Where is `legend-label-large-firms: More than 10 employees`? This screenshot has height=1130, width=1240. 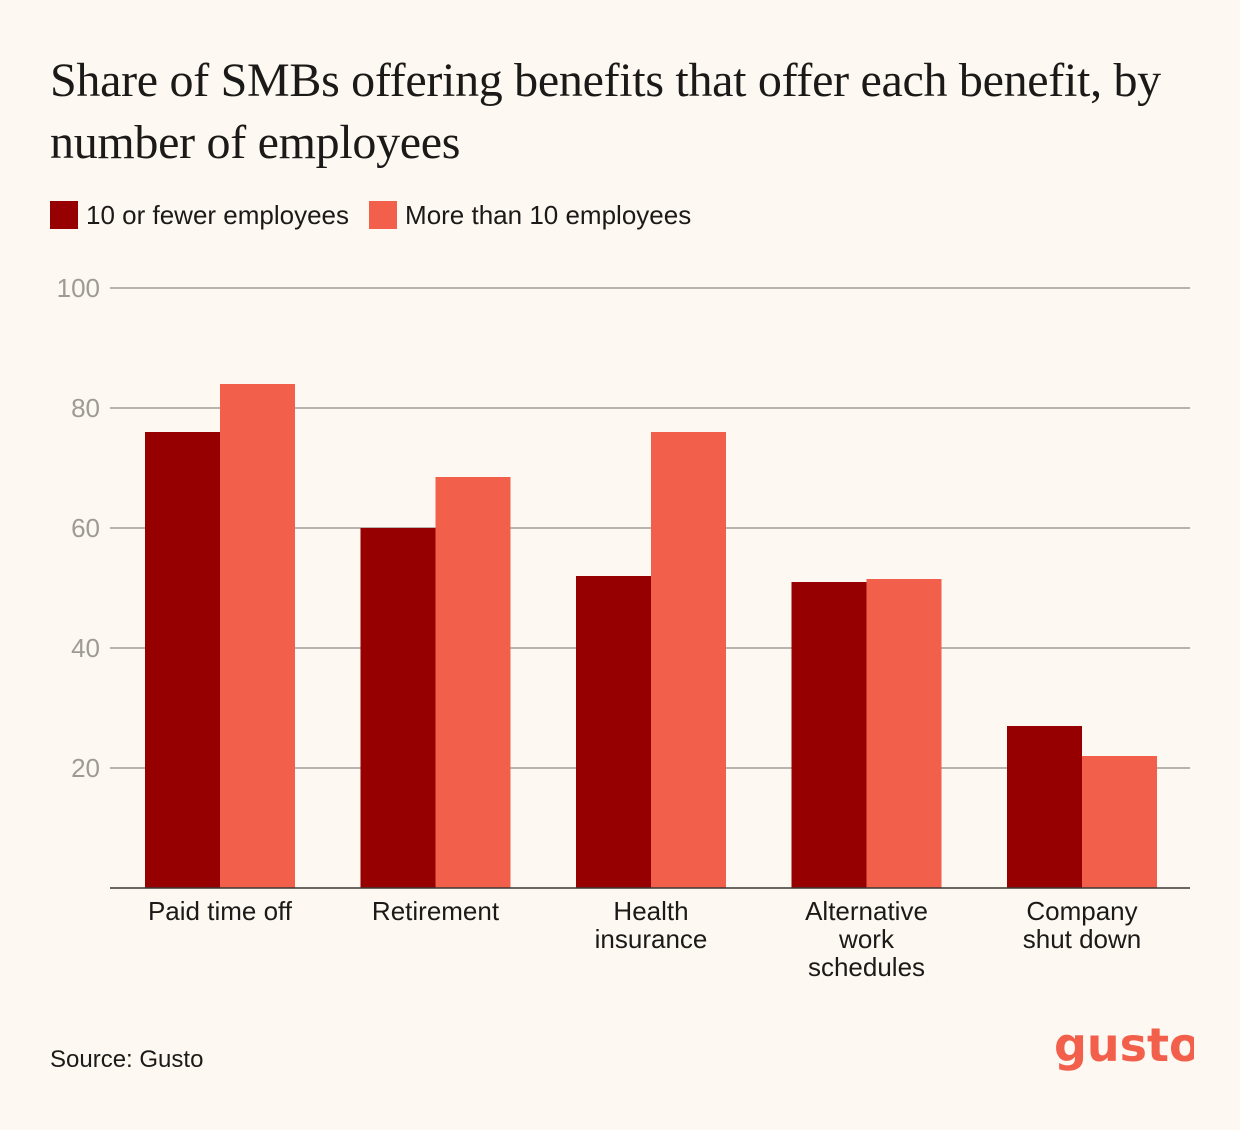
legend-label-large-firms: More than 10 employees is located at coordinates (548, 215).